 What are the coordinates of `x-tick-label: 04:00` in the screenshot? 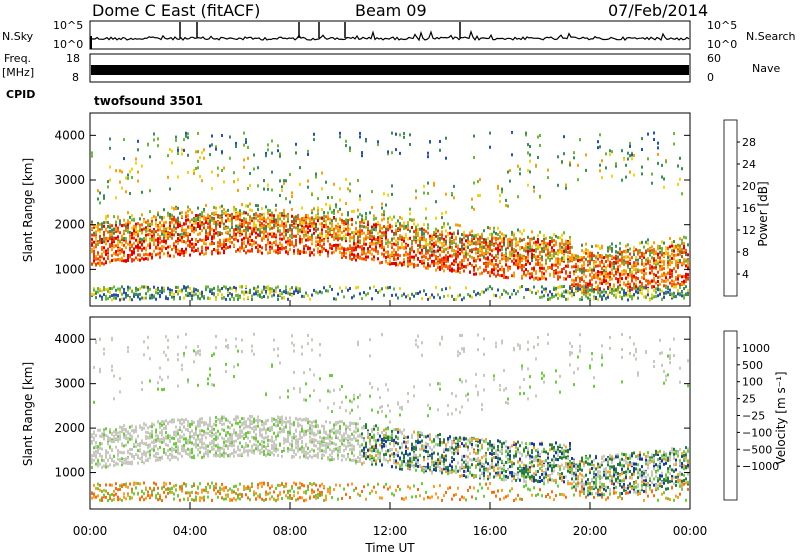 It's located at (190, 531).